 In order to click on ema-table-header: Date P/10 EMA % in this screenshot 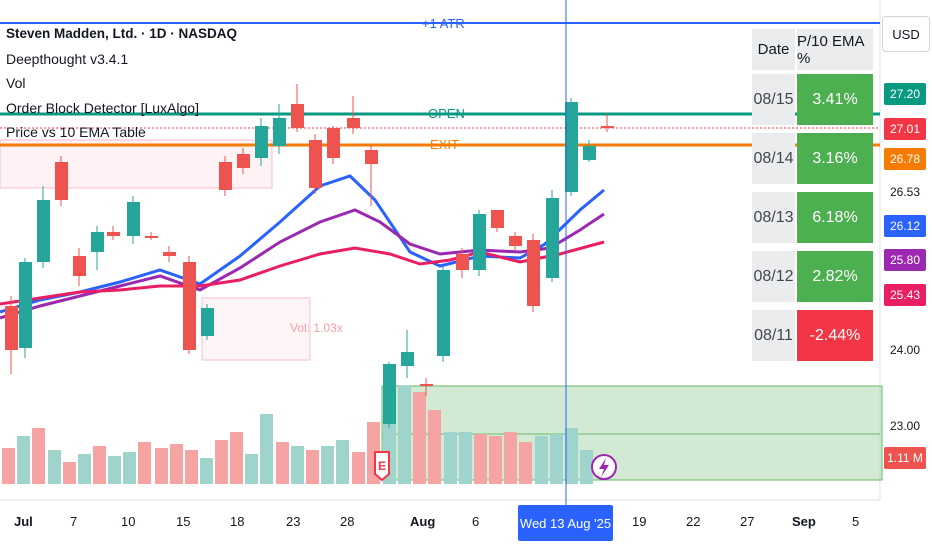, I will do `click(812, 49)`.